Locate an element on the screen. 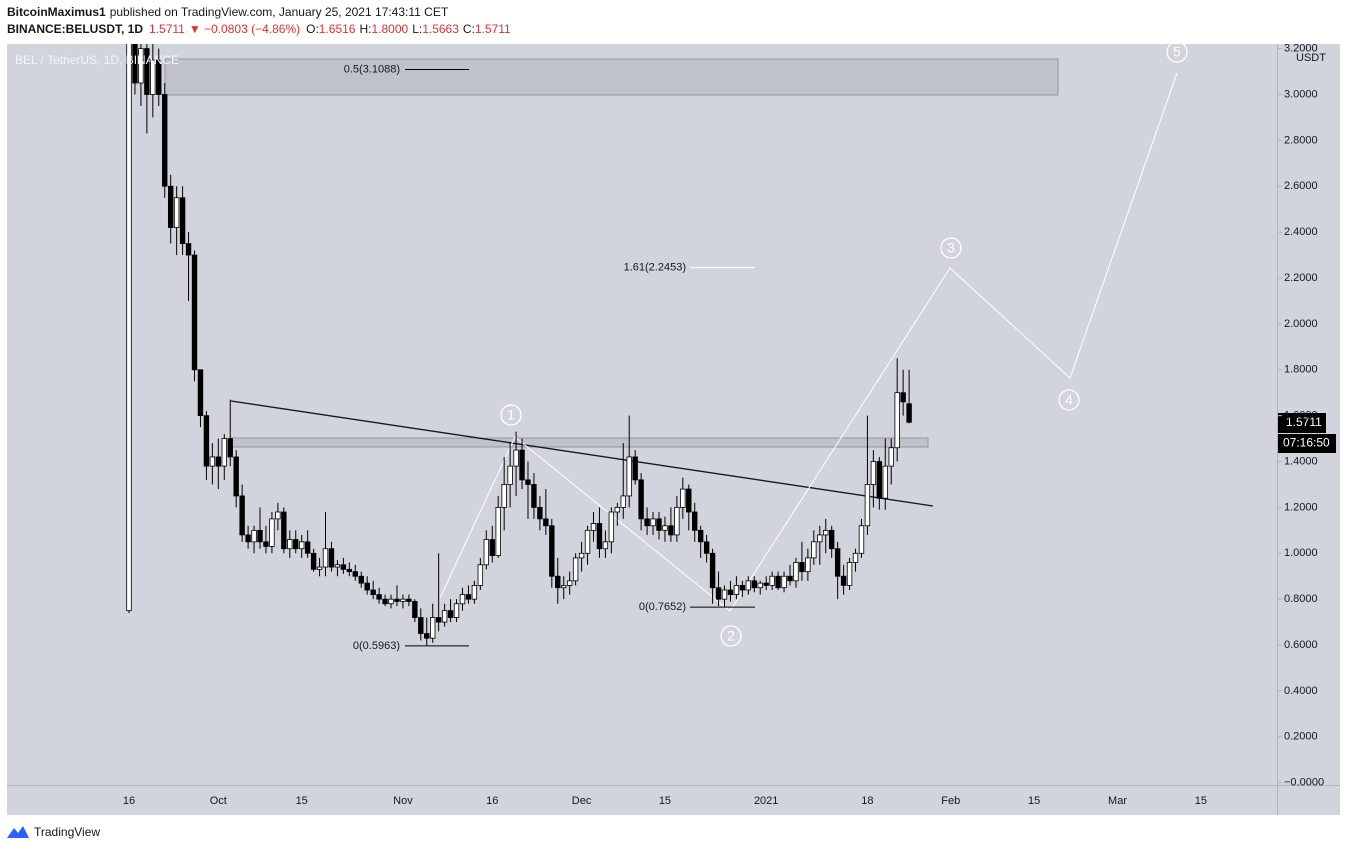 Image resolution: width=1348 pixels, height=852 pixels. y-tick-label: 1.4000 is located at coordinates (1301, 461).